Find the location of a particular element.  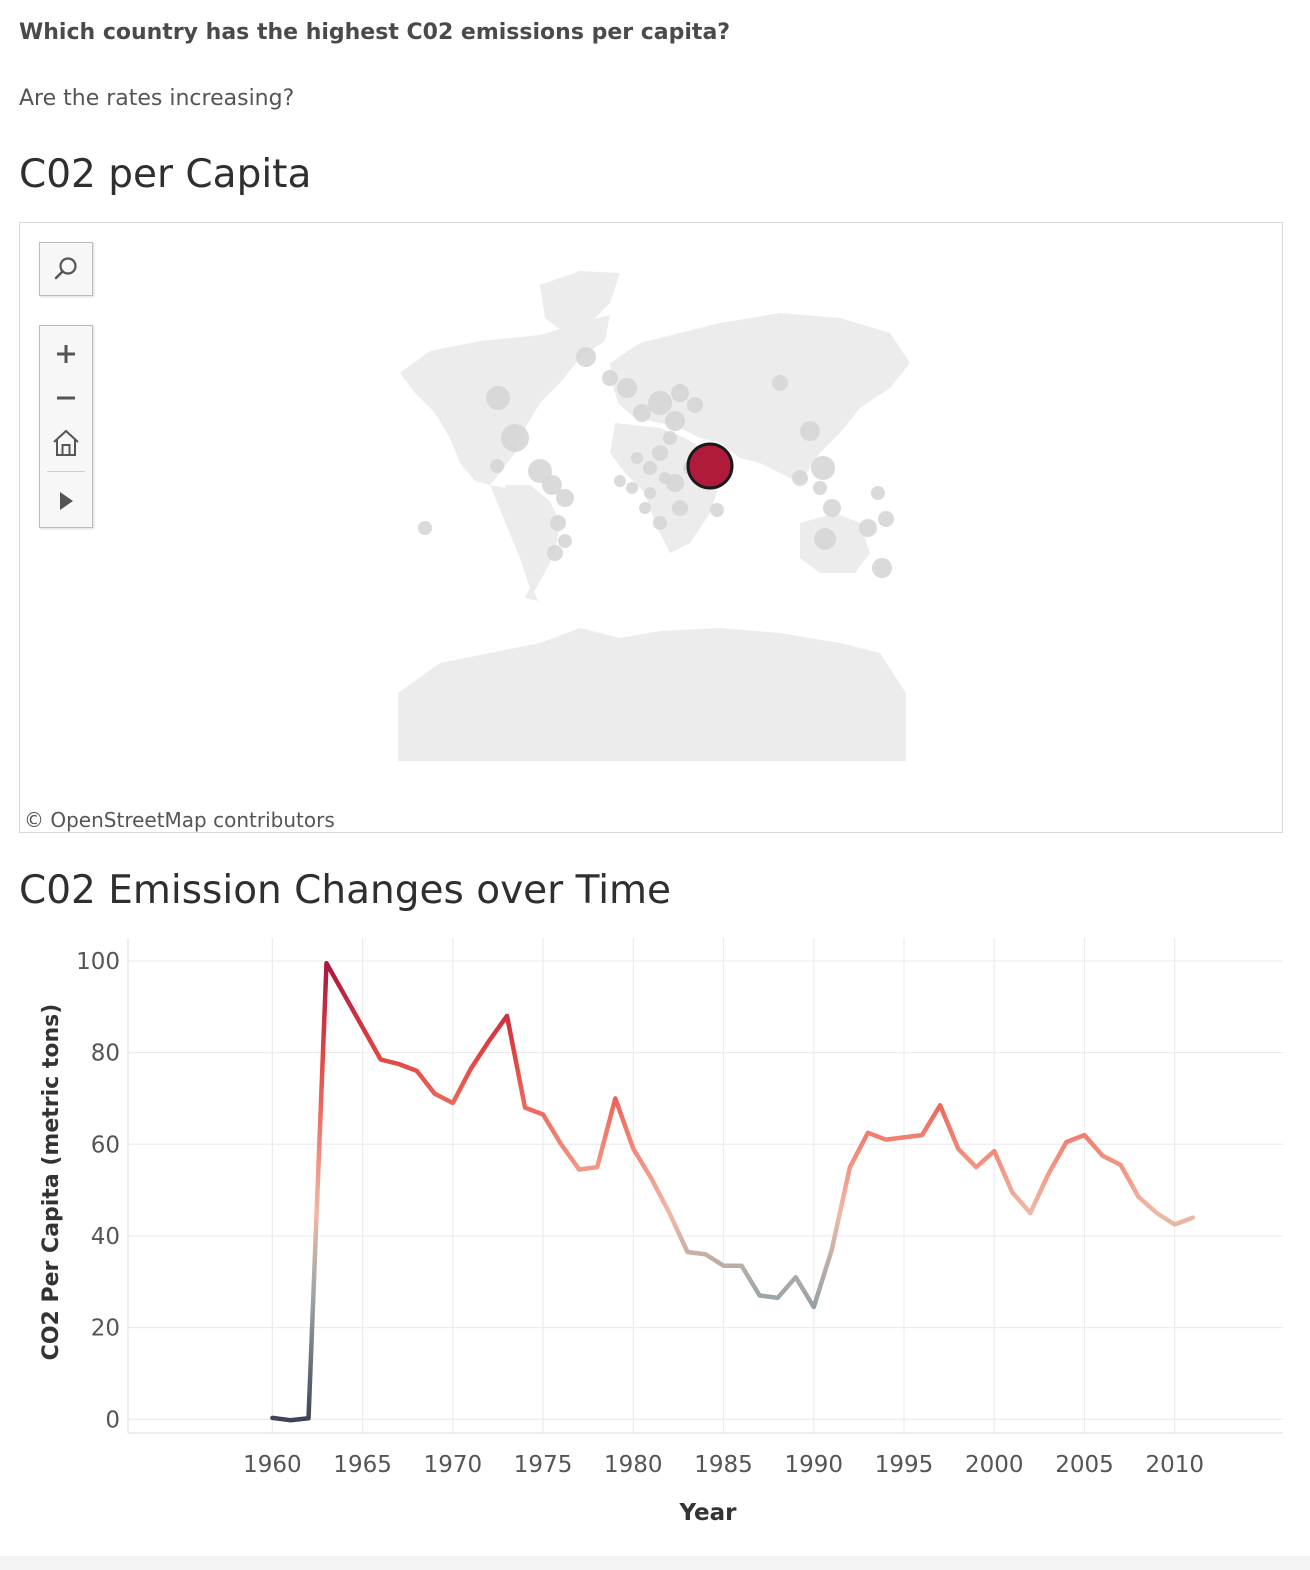

y-tick-label: 60 is located at coordinates (105, 1145).